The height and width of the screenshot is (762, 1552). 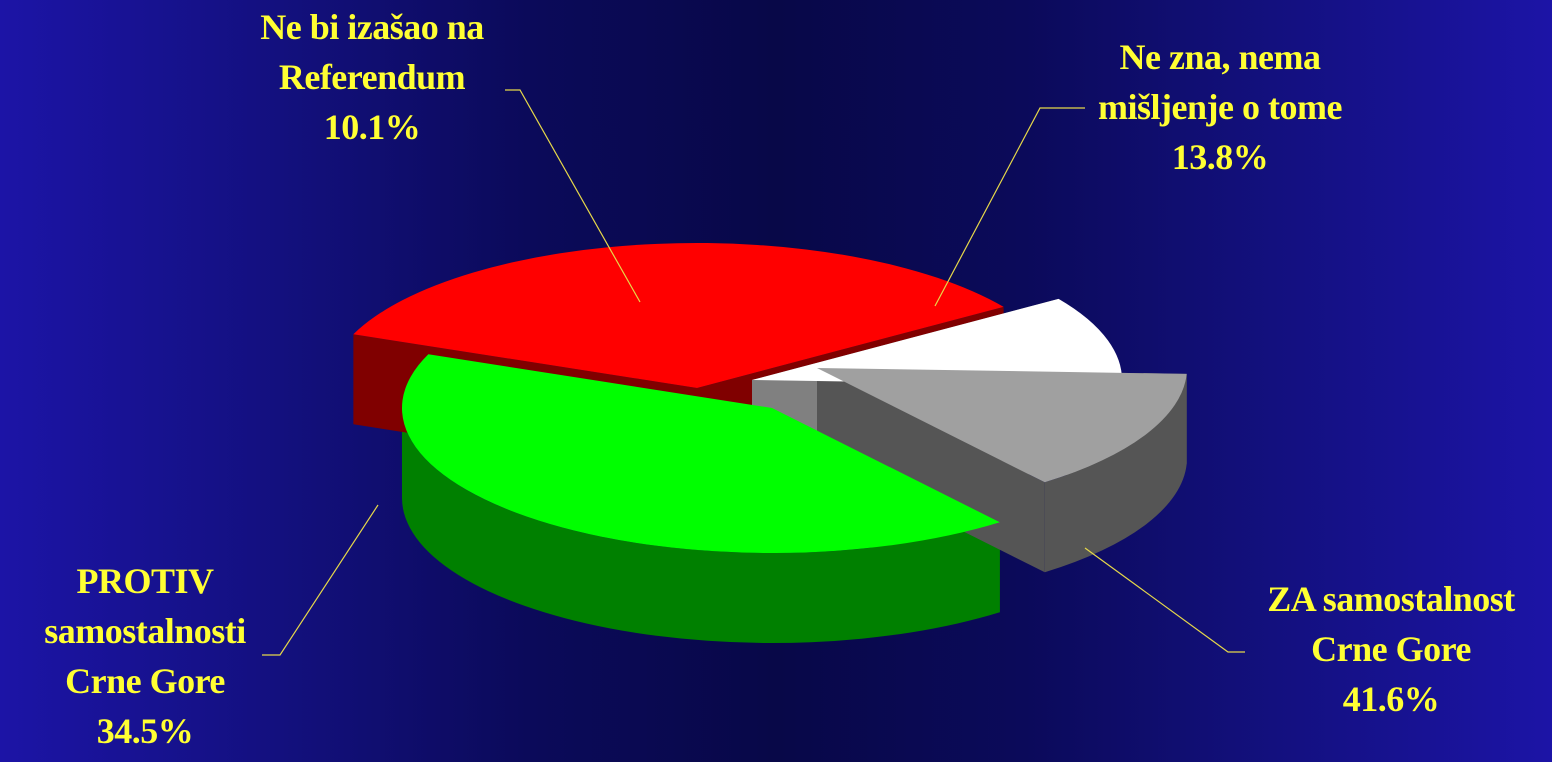 What do you see at coordinates (573, 196) in the screenshot?
I see `leader-line-nebi` at bounding box center [573, 196].